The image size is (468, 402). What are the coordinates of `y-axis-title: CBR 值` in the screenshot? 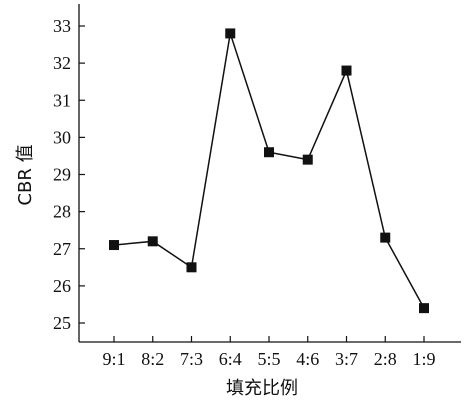 It's located at (25, 174).